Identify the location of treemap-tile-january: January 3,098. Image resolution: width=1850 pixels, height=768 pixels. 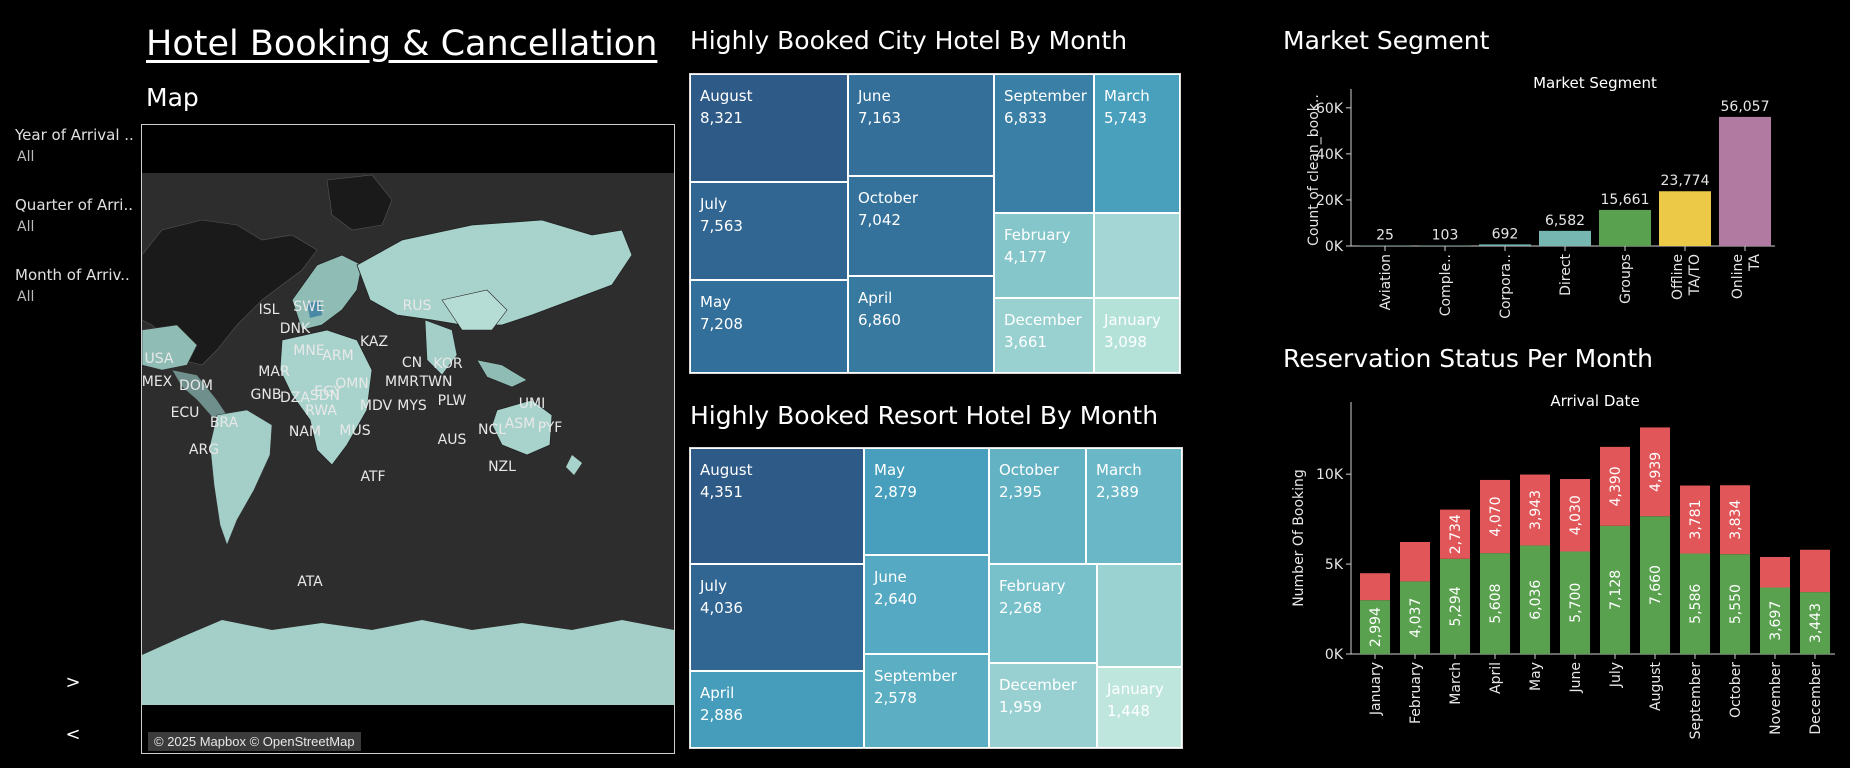
(1137, 335).